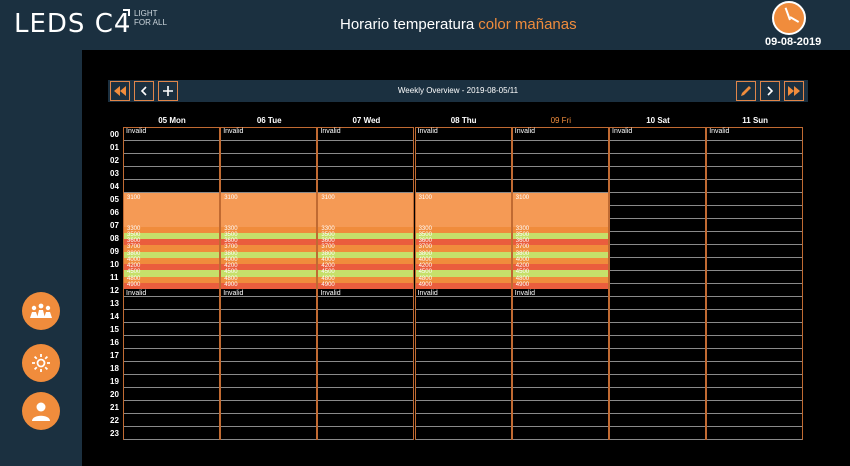 The image size is (850, 466). Describe the element at coordinates (463, 120) in the screenshot. I see `day-header: 08 Thu` at that location.